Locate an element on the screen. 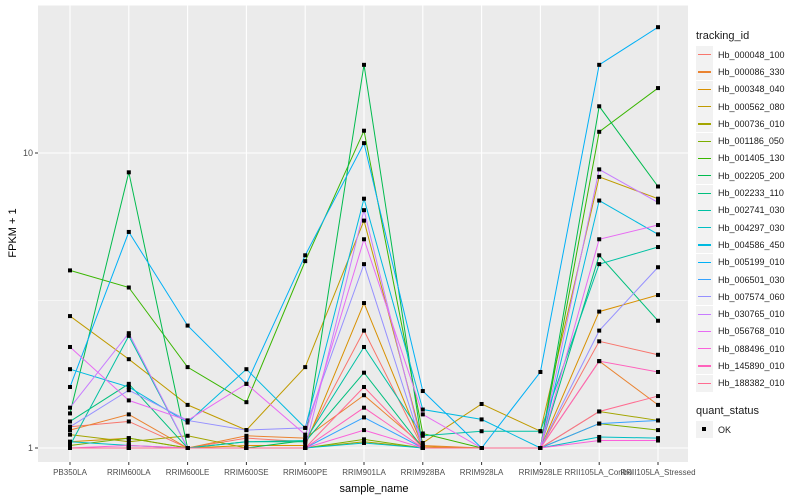 The width and height of the screenshot is (800, 500). legend-label: Hb_002741_030 is located at coordinates (751, 210).